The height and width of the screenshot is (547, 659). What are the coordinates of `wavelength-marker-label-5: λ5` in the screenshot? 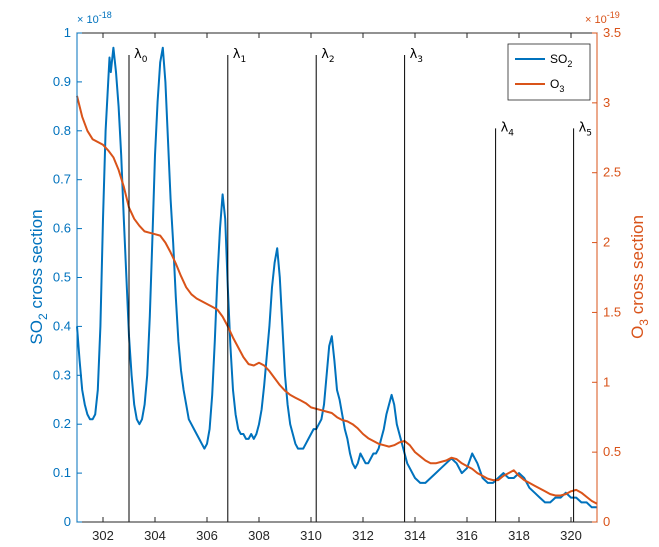 It's located at (585, 129).